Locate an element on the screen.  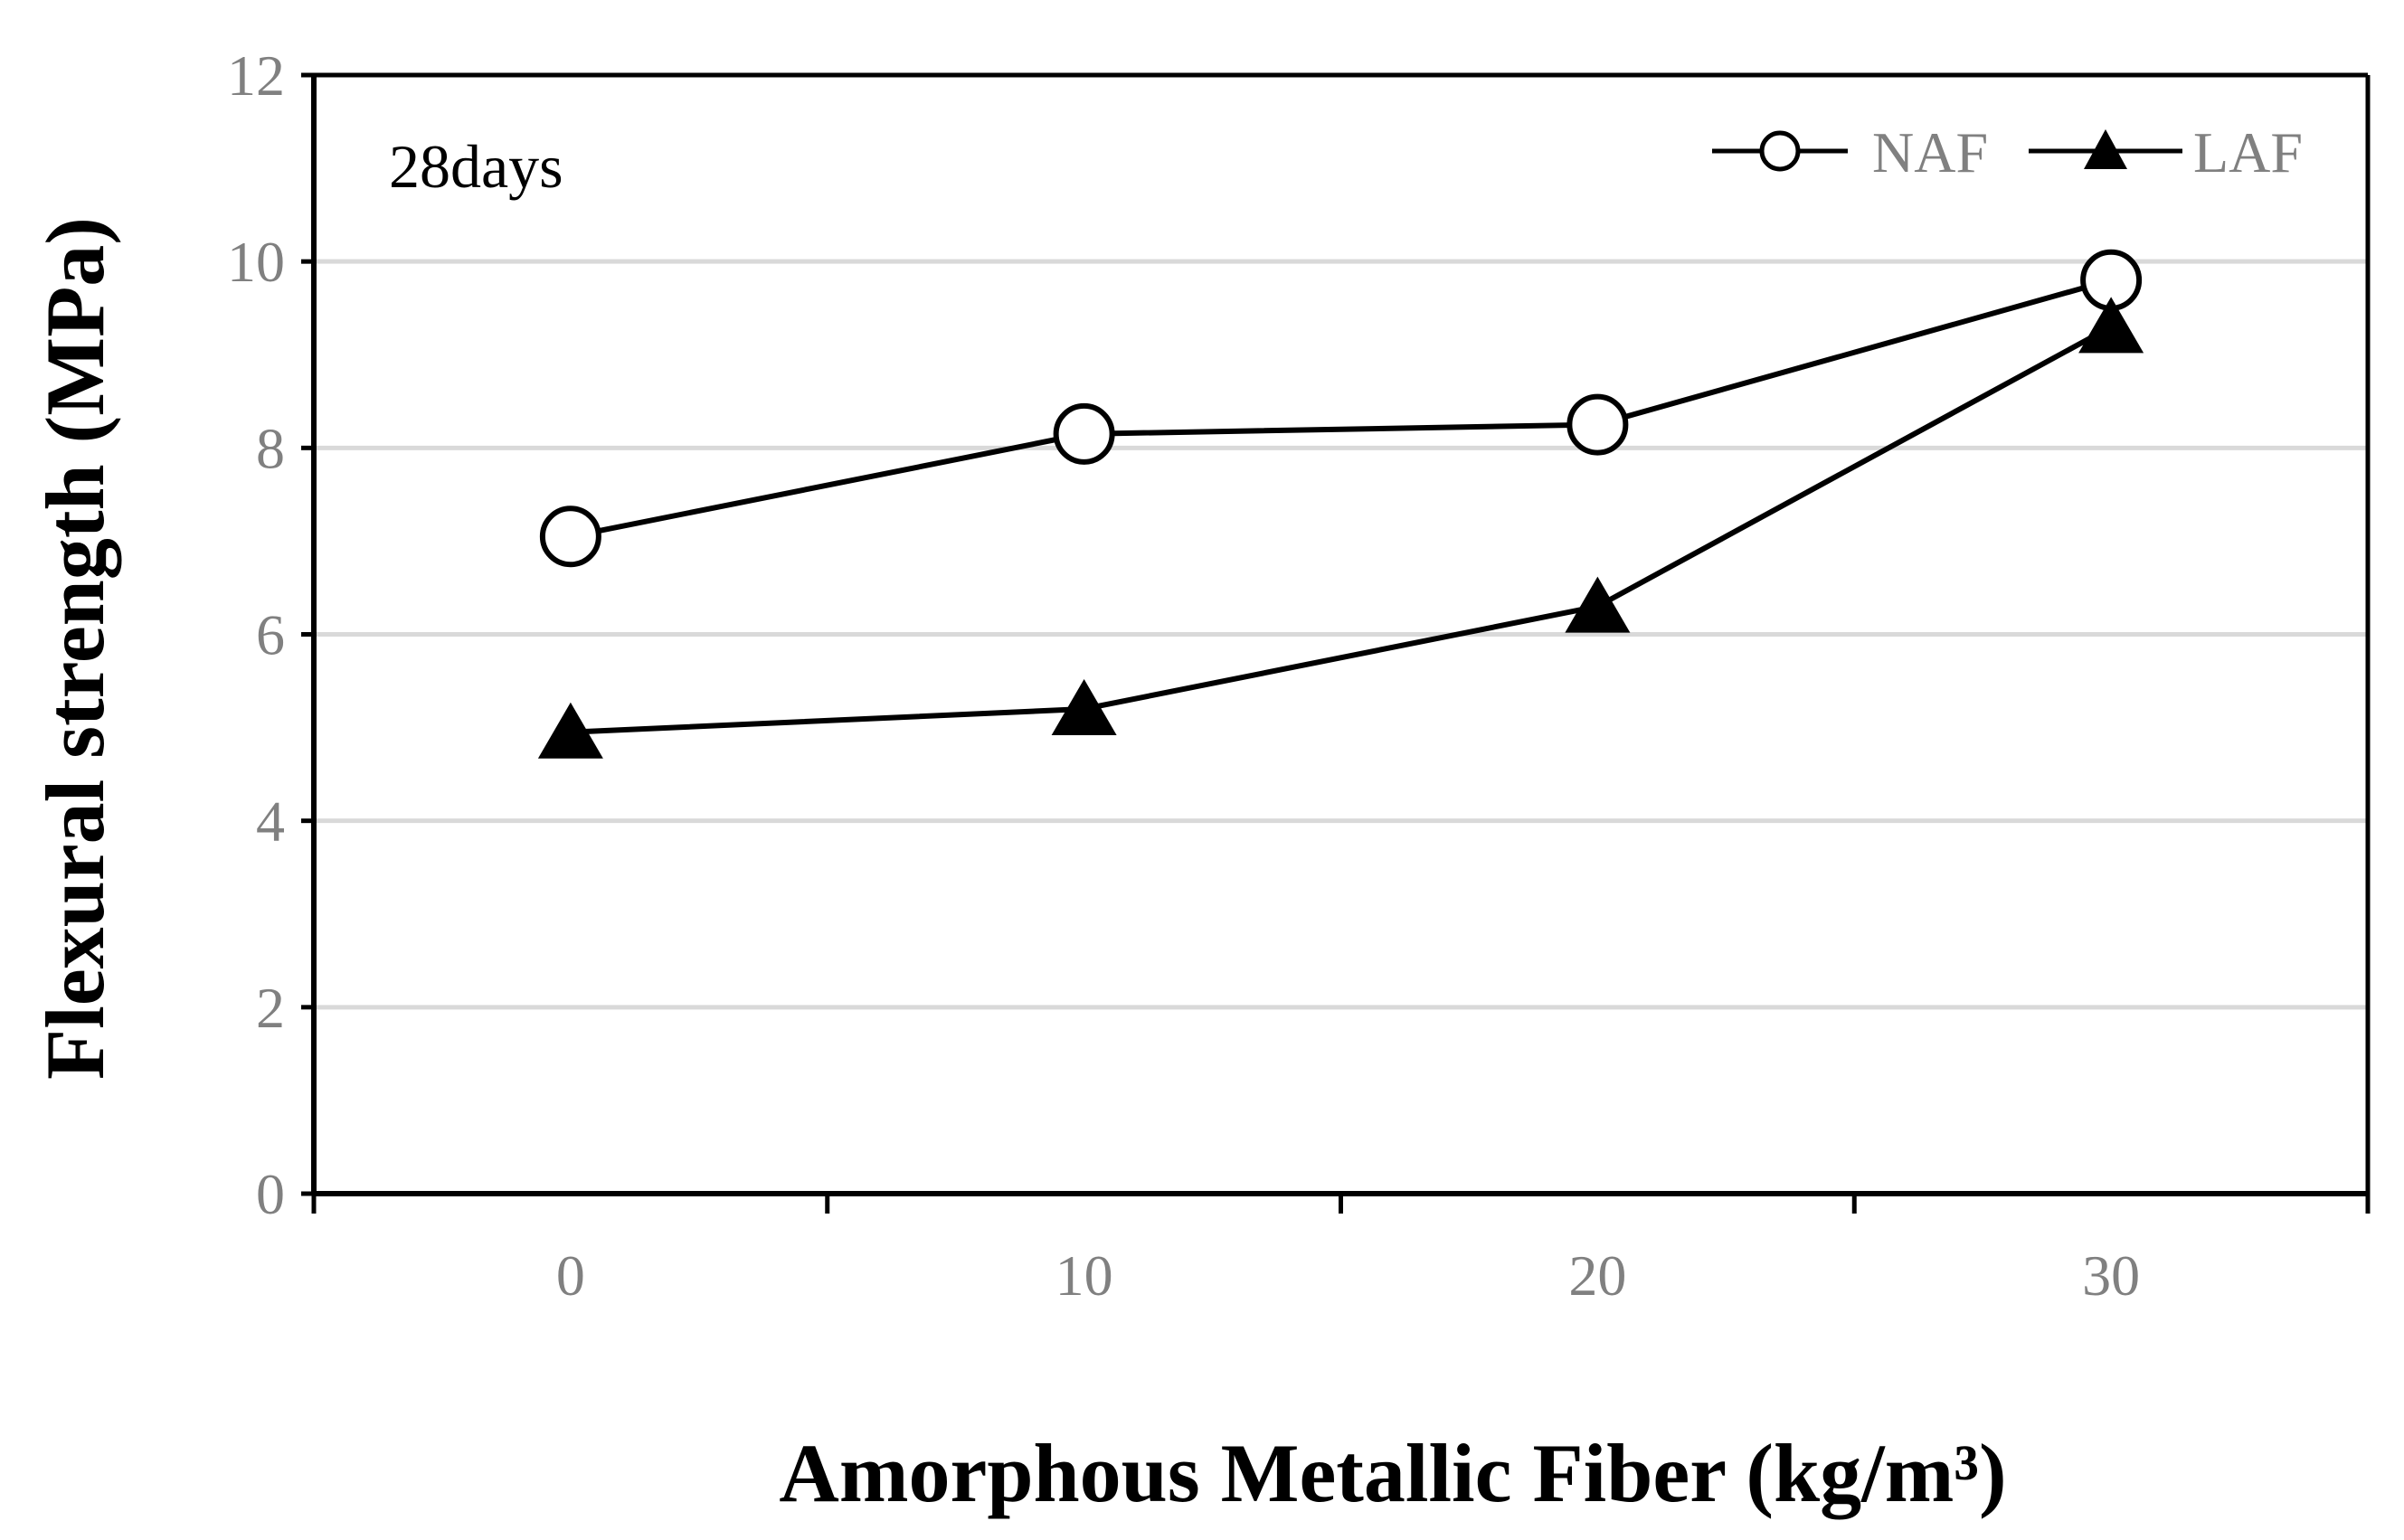
x-tick-label-30: 30 is located at coordinates (2111, 1275).